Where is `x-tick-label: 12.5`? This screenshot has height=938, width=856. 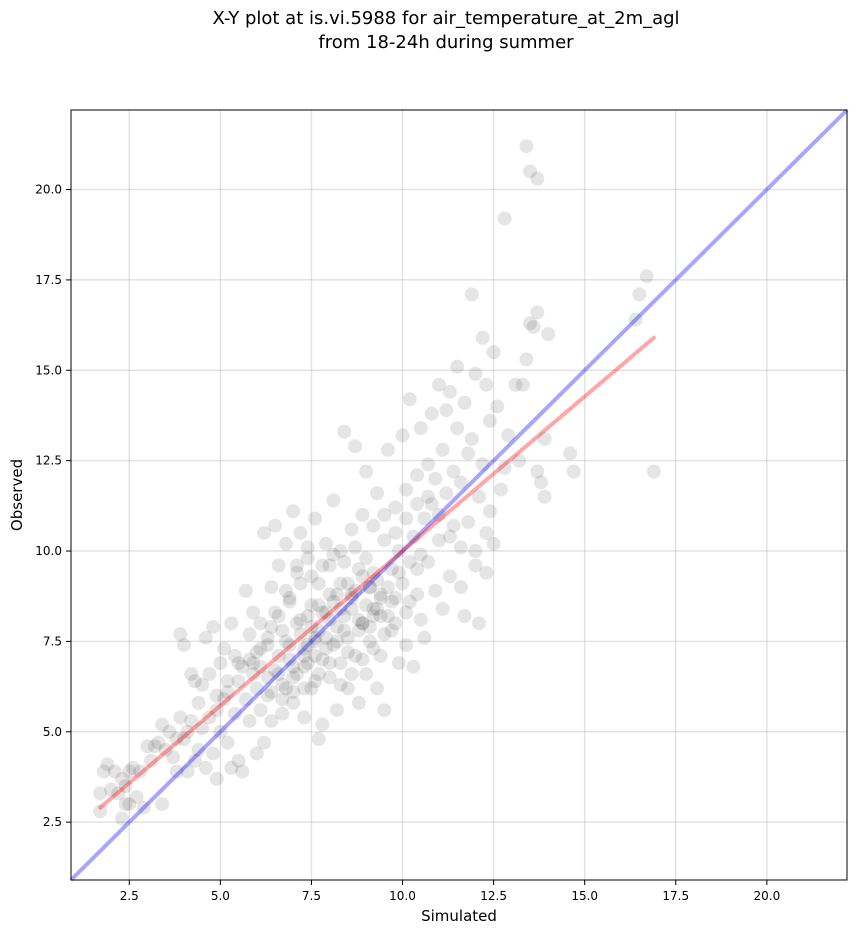 x-tick-label: 12.5 is located at coordinates (493, 896).